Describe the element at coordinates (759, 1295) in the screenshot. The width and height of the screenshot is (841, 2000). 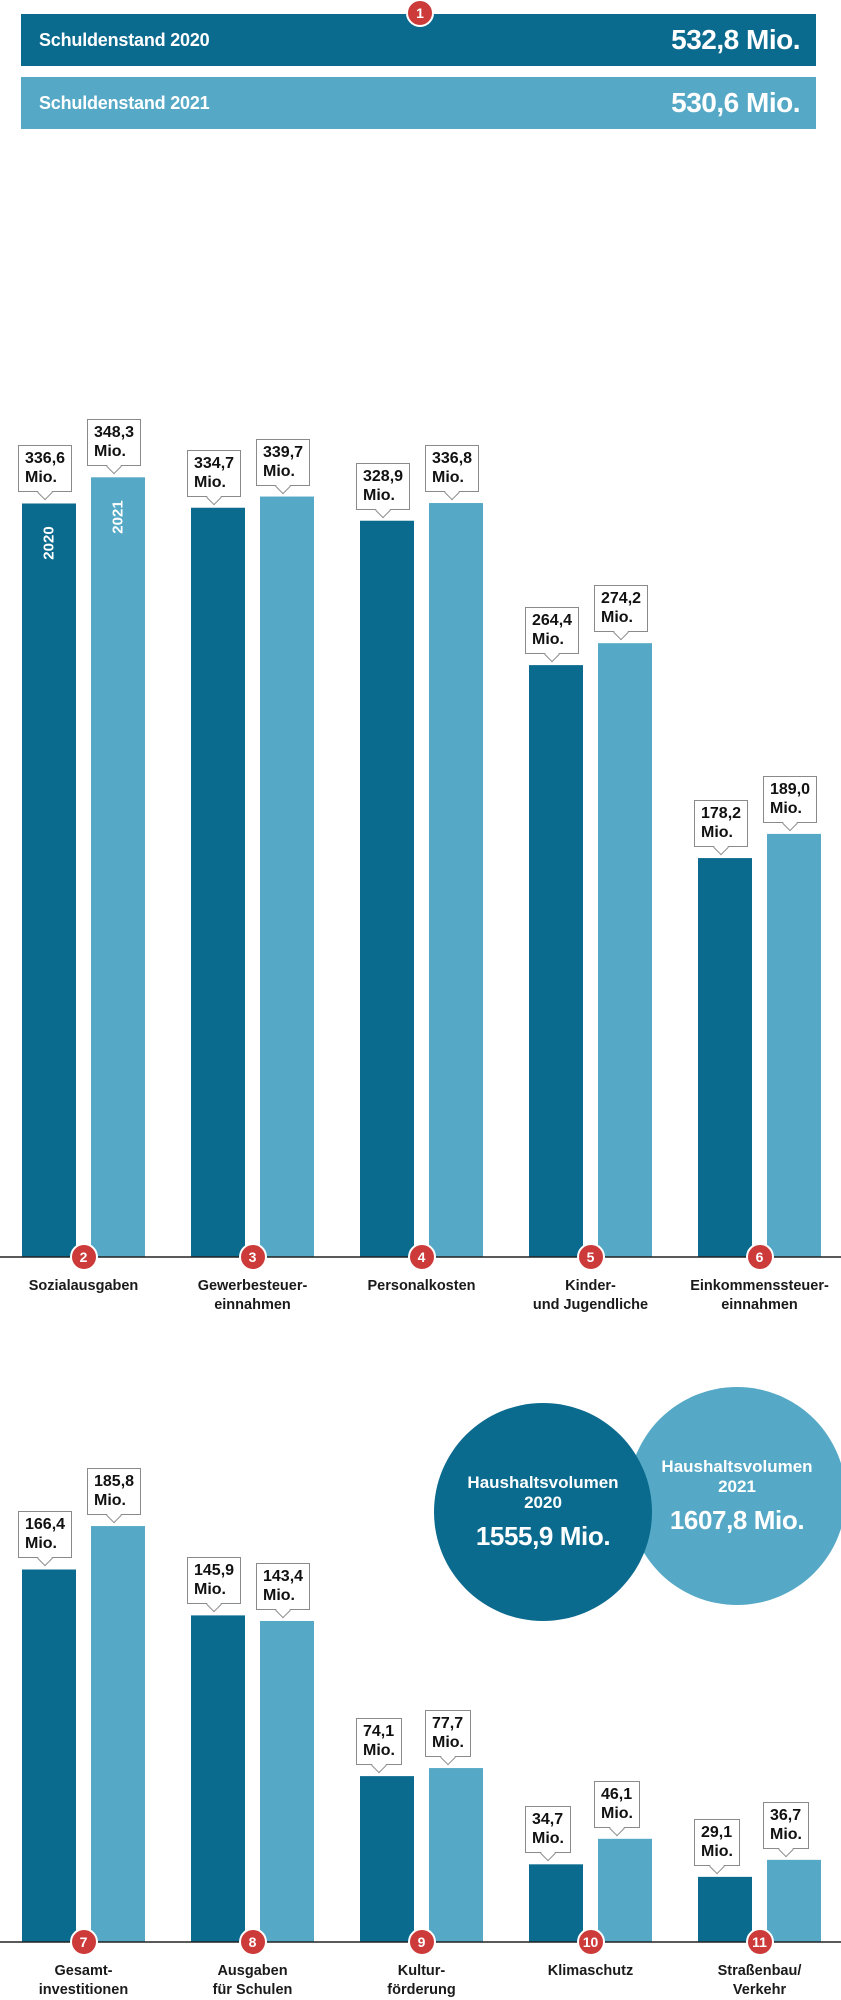
I see `category-label: Einkommenssteuer- einnahmen` at that location.